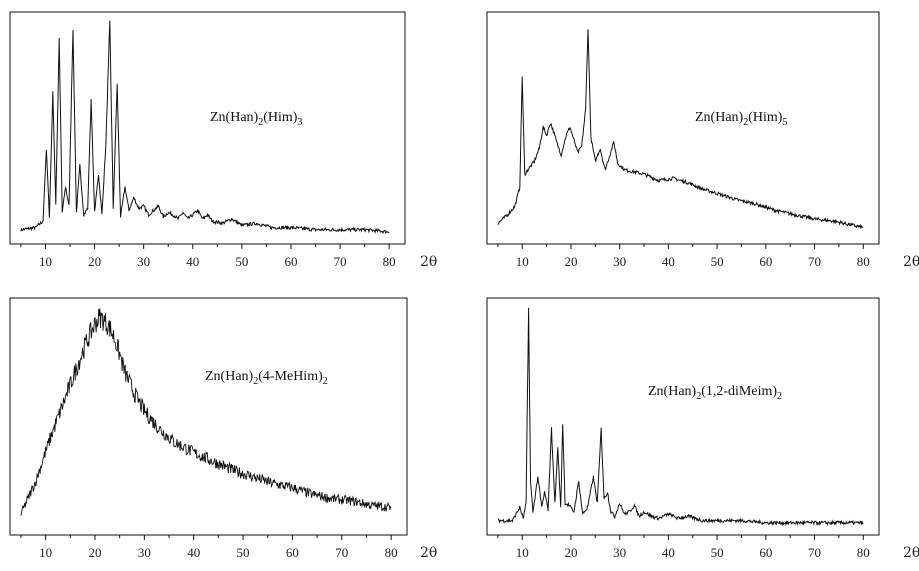  Describe the element at coordinates (143, 261) in the screenshot. I see `x-tick-label-1-30: 30` at that location.